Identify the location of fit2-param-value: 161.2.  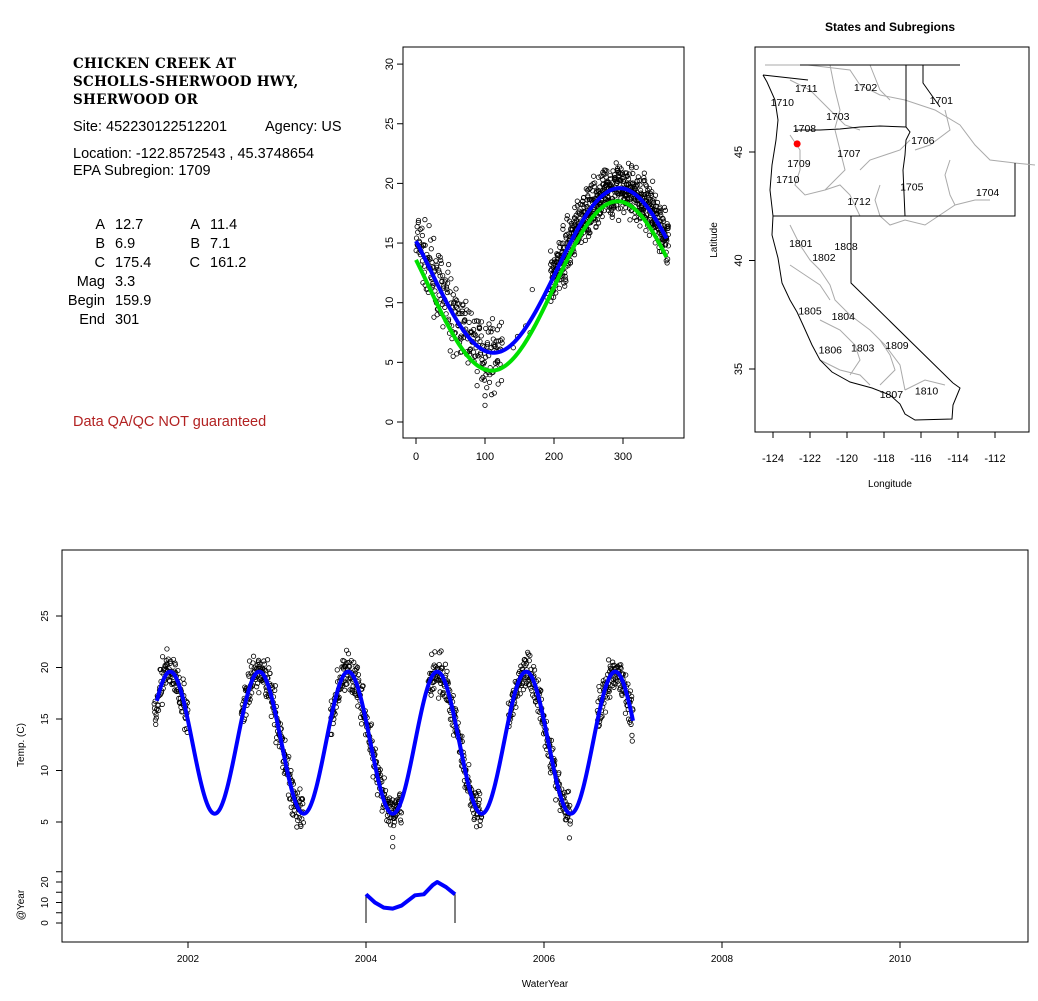
(228, 263).